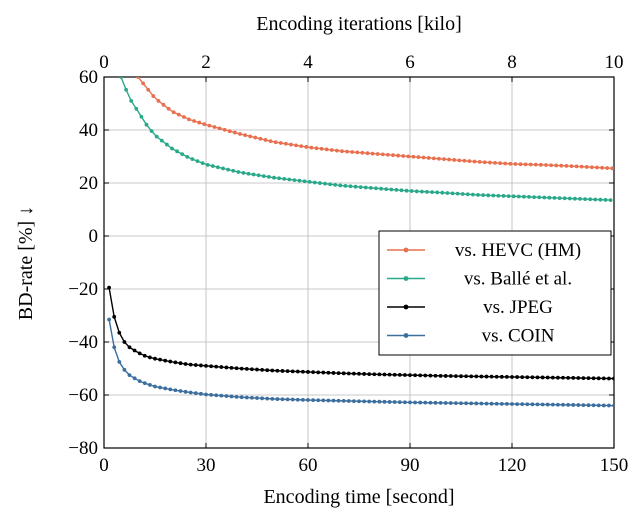 The height and width of the screenshot is (514, 634). I want to click on x-tick-label: 150, so click(614, 465).